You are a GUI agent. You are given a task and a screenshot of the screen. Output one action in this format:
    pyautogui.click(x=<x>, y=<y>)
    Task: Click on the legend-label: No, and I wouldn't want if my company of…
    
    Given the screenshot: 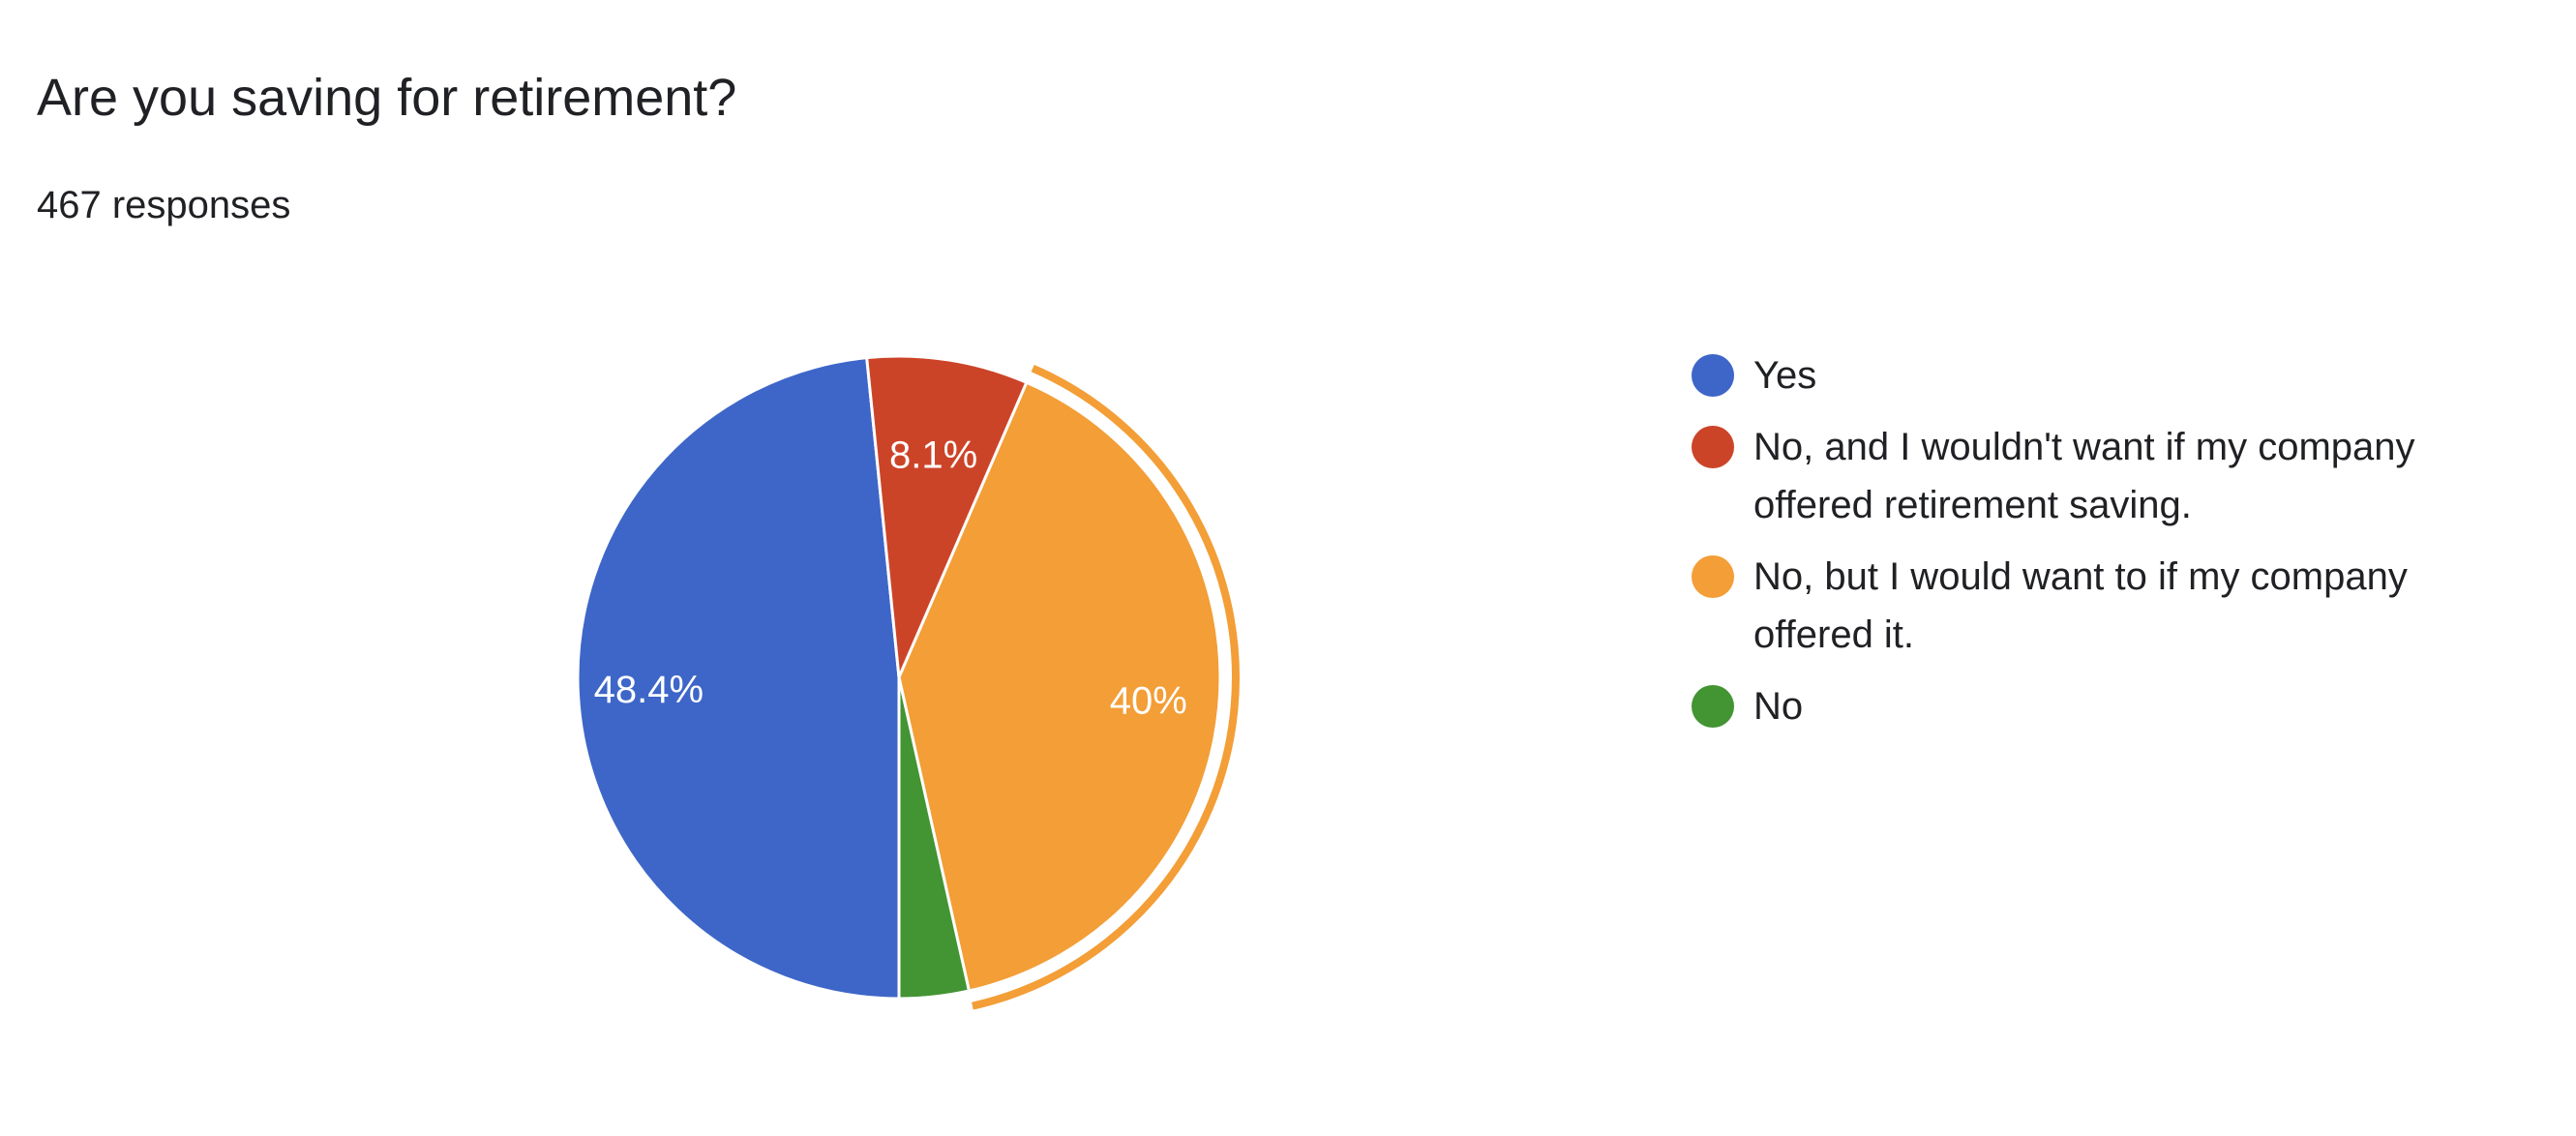 What is the action you would take?
    pyautogui.click(x=2084, y=476)
    